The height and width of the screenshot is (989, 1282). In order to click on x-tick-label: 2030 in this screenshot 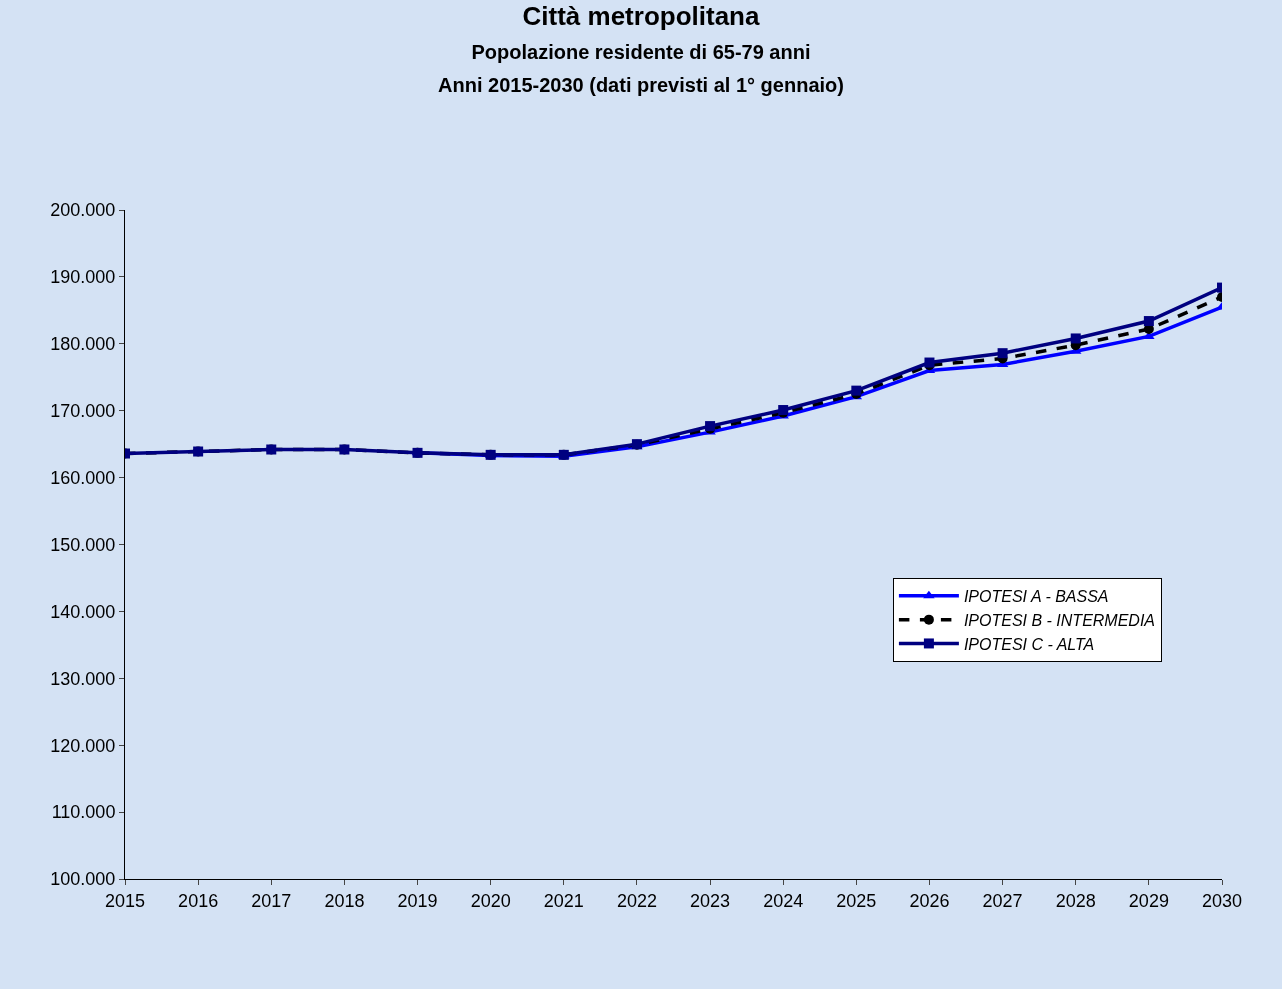, I will do `click(1222, 900)`.